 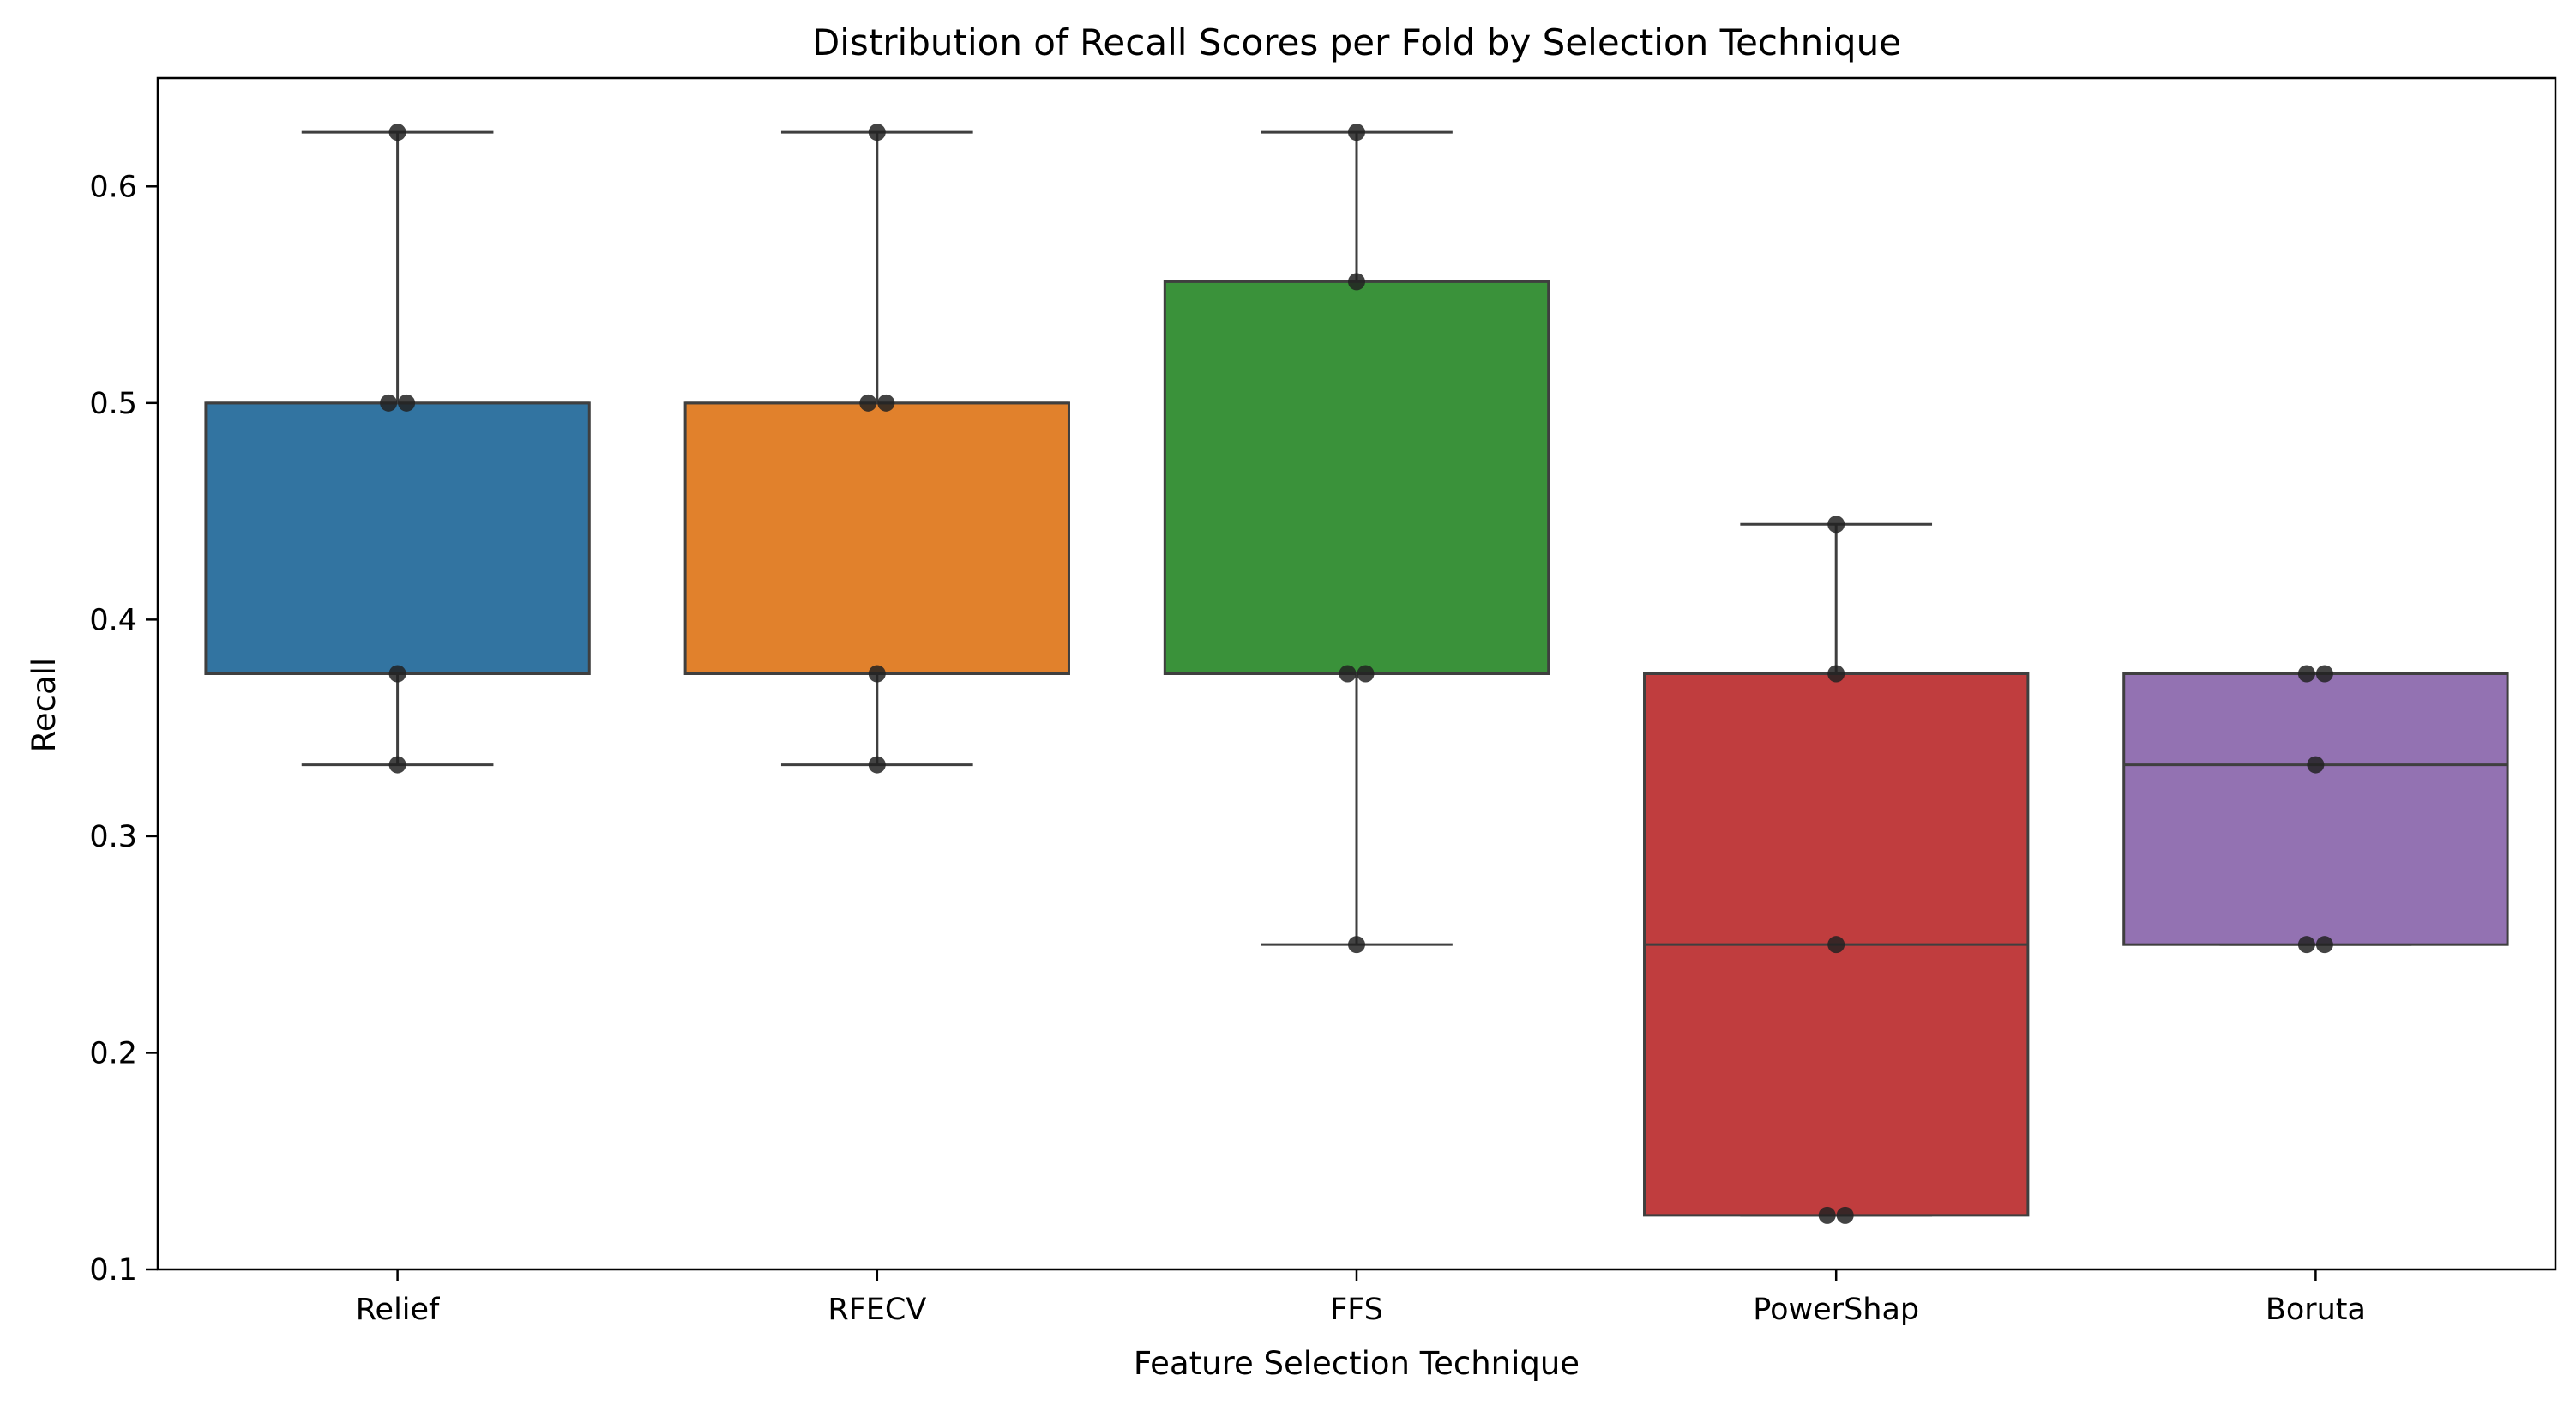 What do you see at coordinates (113, 1053) in the screenshot?
I see `y-tick-label: 0.2` at bounding box center [113, 1053].